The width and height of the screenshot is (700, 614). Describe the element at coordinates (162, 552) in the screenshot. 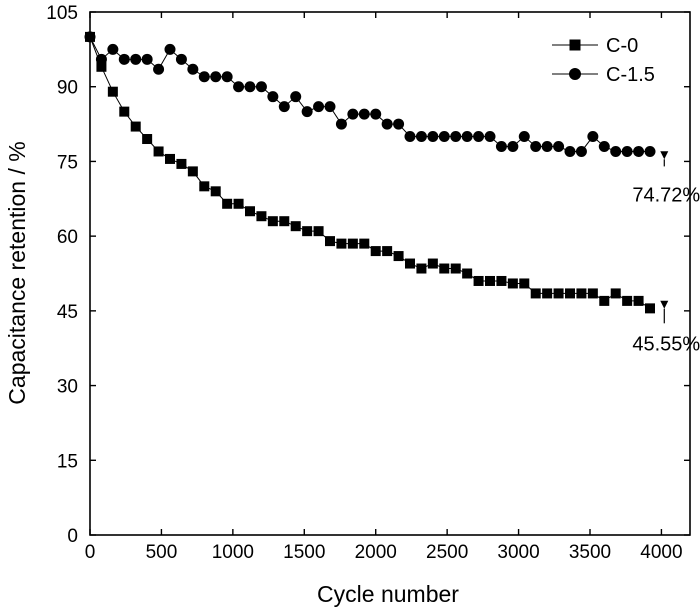

I see `x-tick-label: 500` at that location.